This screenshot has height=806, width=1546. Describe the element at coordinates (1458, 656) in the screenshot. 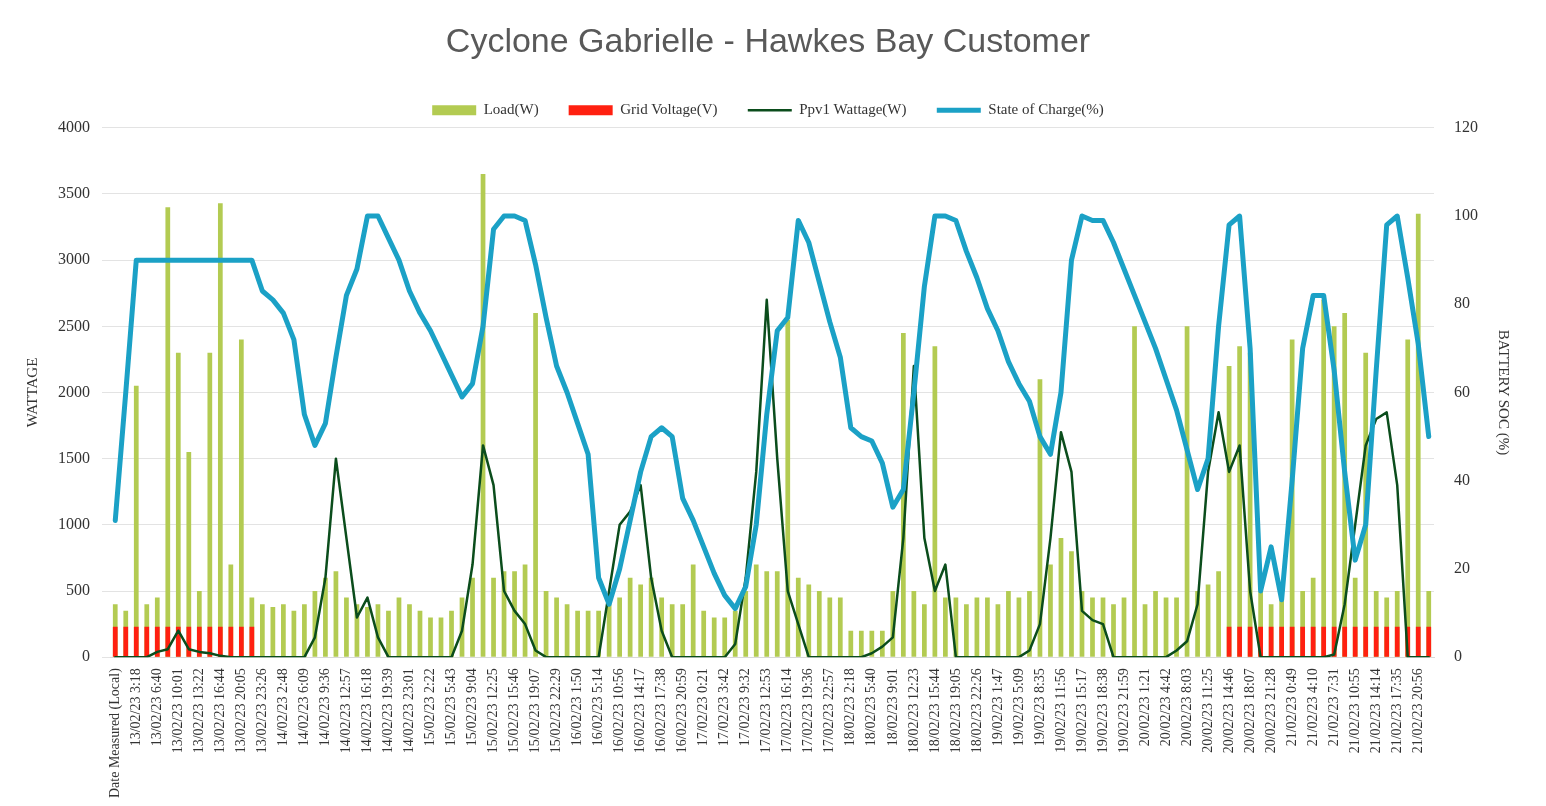

I see `y2-tick-label: 0` at that location.